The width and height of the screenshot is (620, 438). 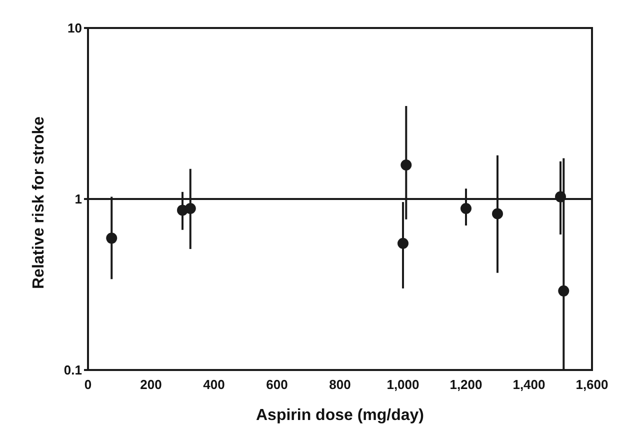 What do you see at coordinates (592, 384) in the screenshot?
I see `x-tick-label: 1,600` at bounding box center [592, 384].